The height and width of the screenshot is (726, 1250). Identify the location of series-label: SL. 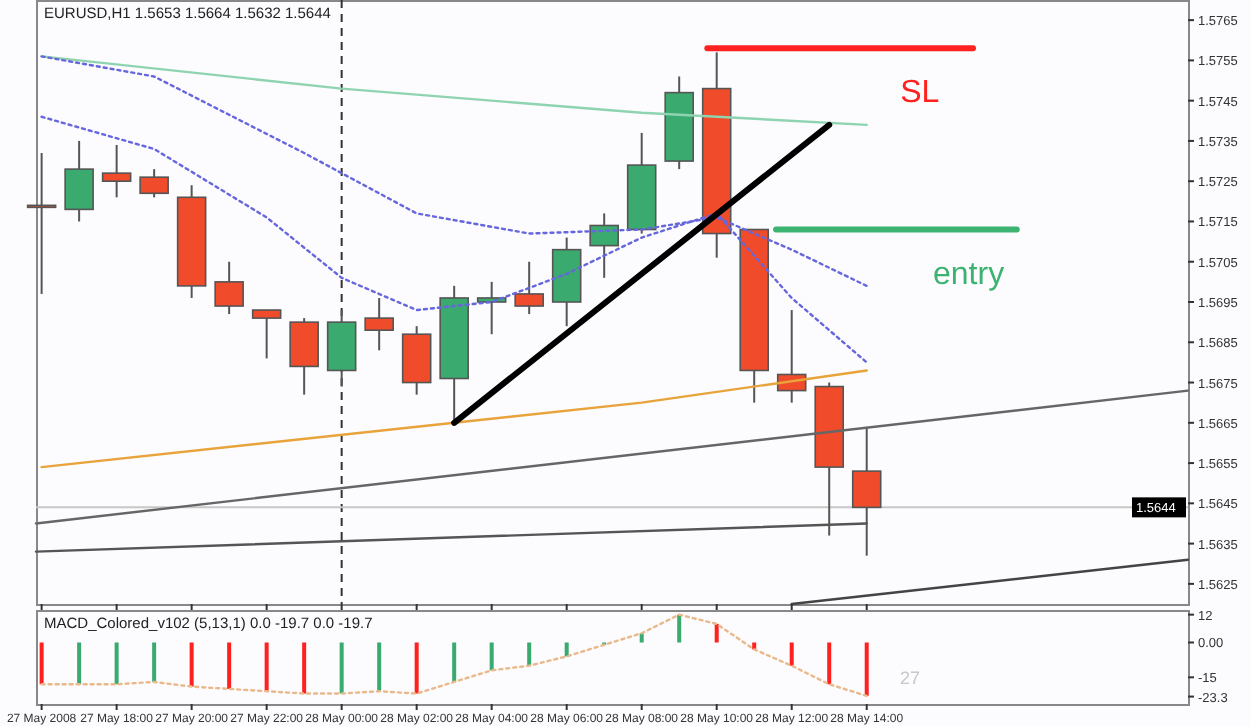
(920, 93).